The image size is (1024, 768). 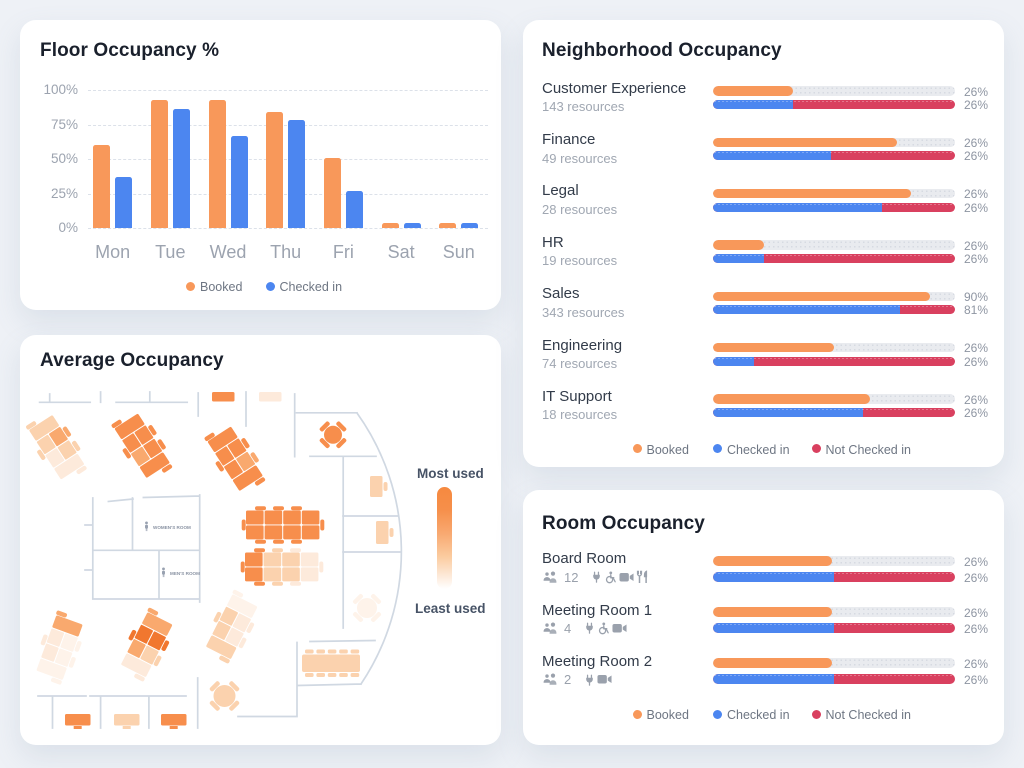 I want to click on svg-text: MEN'S ROOM, so click(x=185, y=573).